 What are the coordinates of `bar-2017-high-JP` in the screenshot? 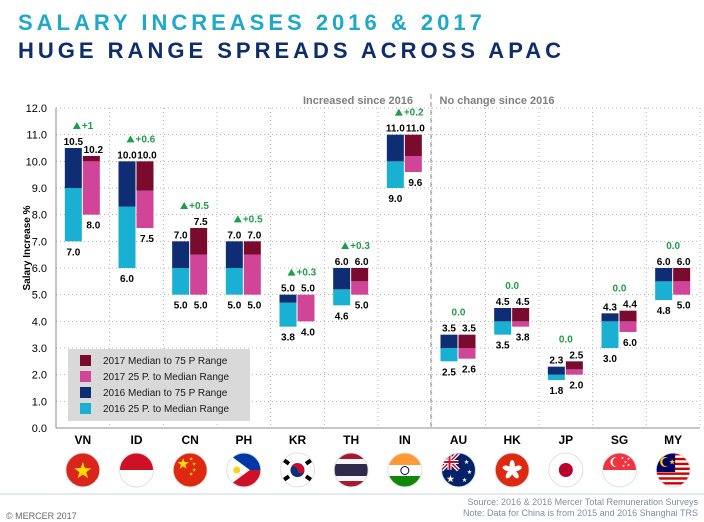 It's located at (574, 365).